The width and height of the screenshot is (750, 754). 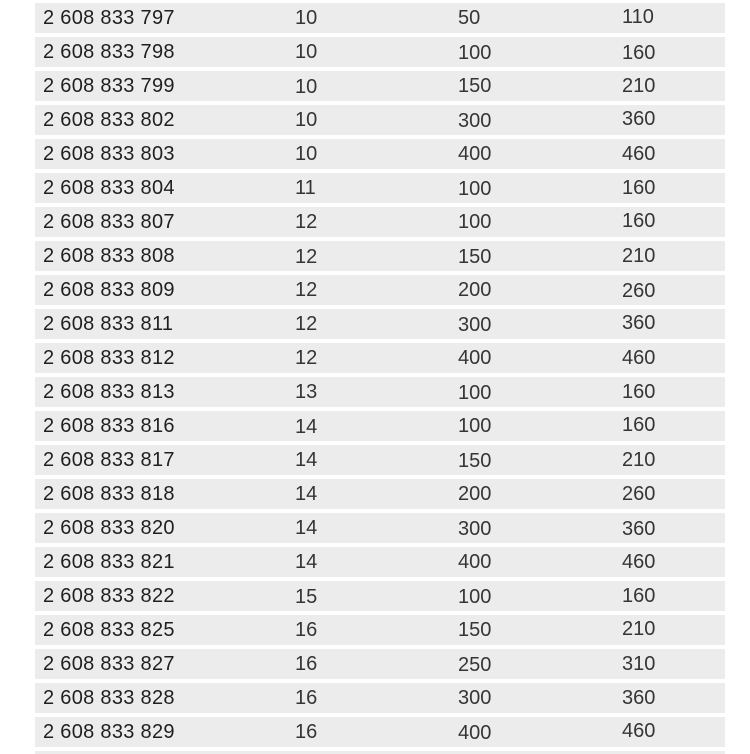 I want to click on value-cell: 110, so click(x=638, y=16).